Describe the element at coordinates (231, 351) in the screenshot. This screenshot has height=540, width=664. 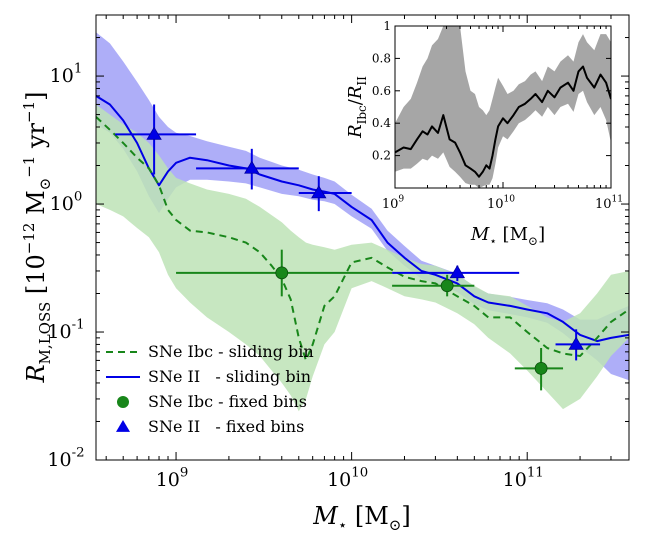
I see `legend-label: SNe Ibc - sliding bin` at that location.